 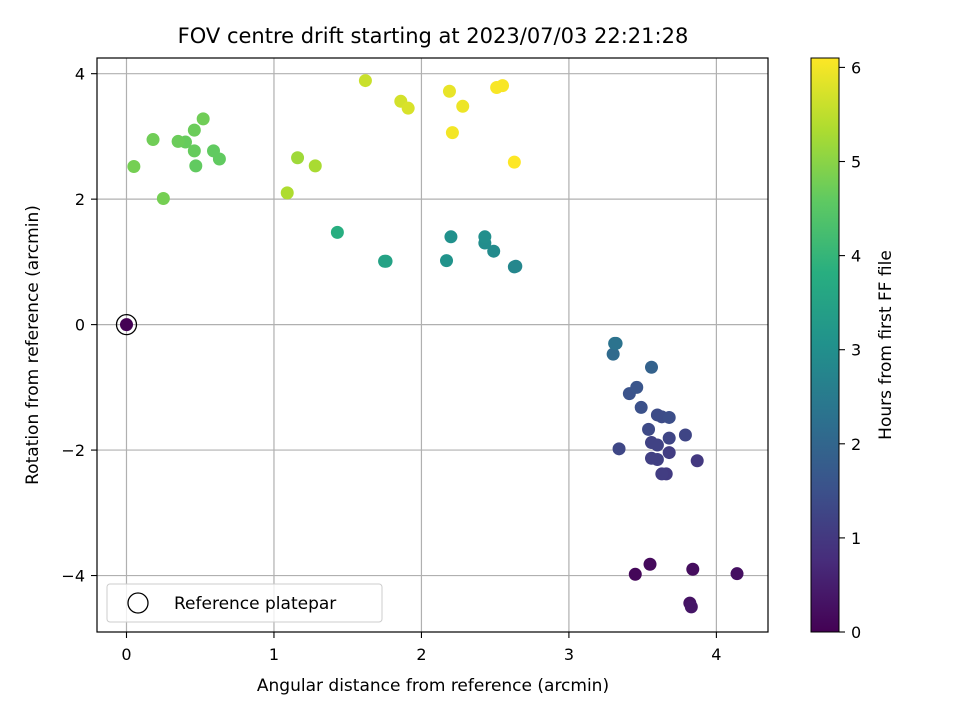 What do you see at coordinates (856, 538) in the screenshot?
I see `colorbar-tick-label: 1` at bounding box center [856, 538].